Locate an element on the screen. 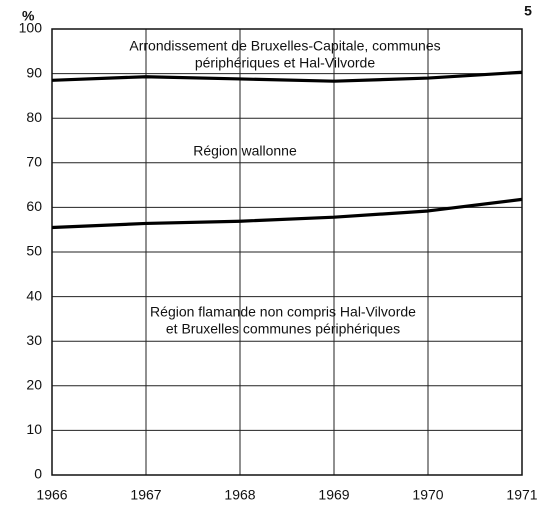 Image resolution: width=552 pixels, height=506 pixels. y-tick-label: 70 is located at coordinates (34, 162).